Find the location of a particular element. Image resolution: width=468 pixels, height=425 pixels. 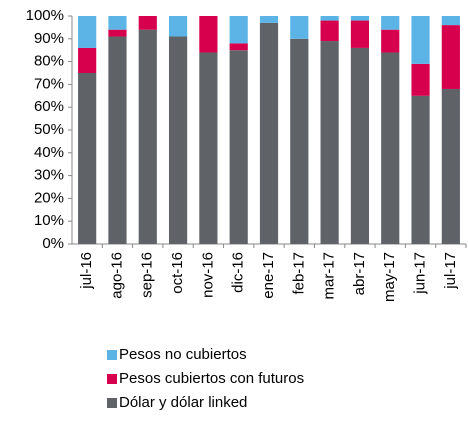

y-tick-label: 100% is located at coordinates (45, 15).